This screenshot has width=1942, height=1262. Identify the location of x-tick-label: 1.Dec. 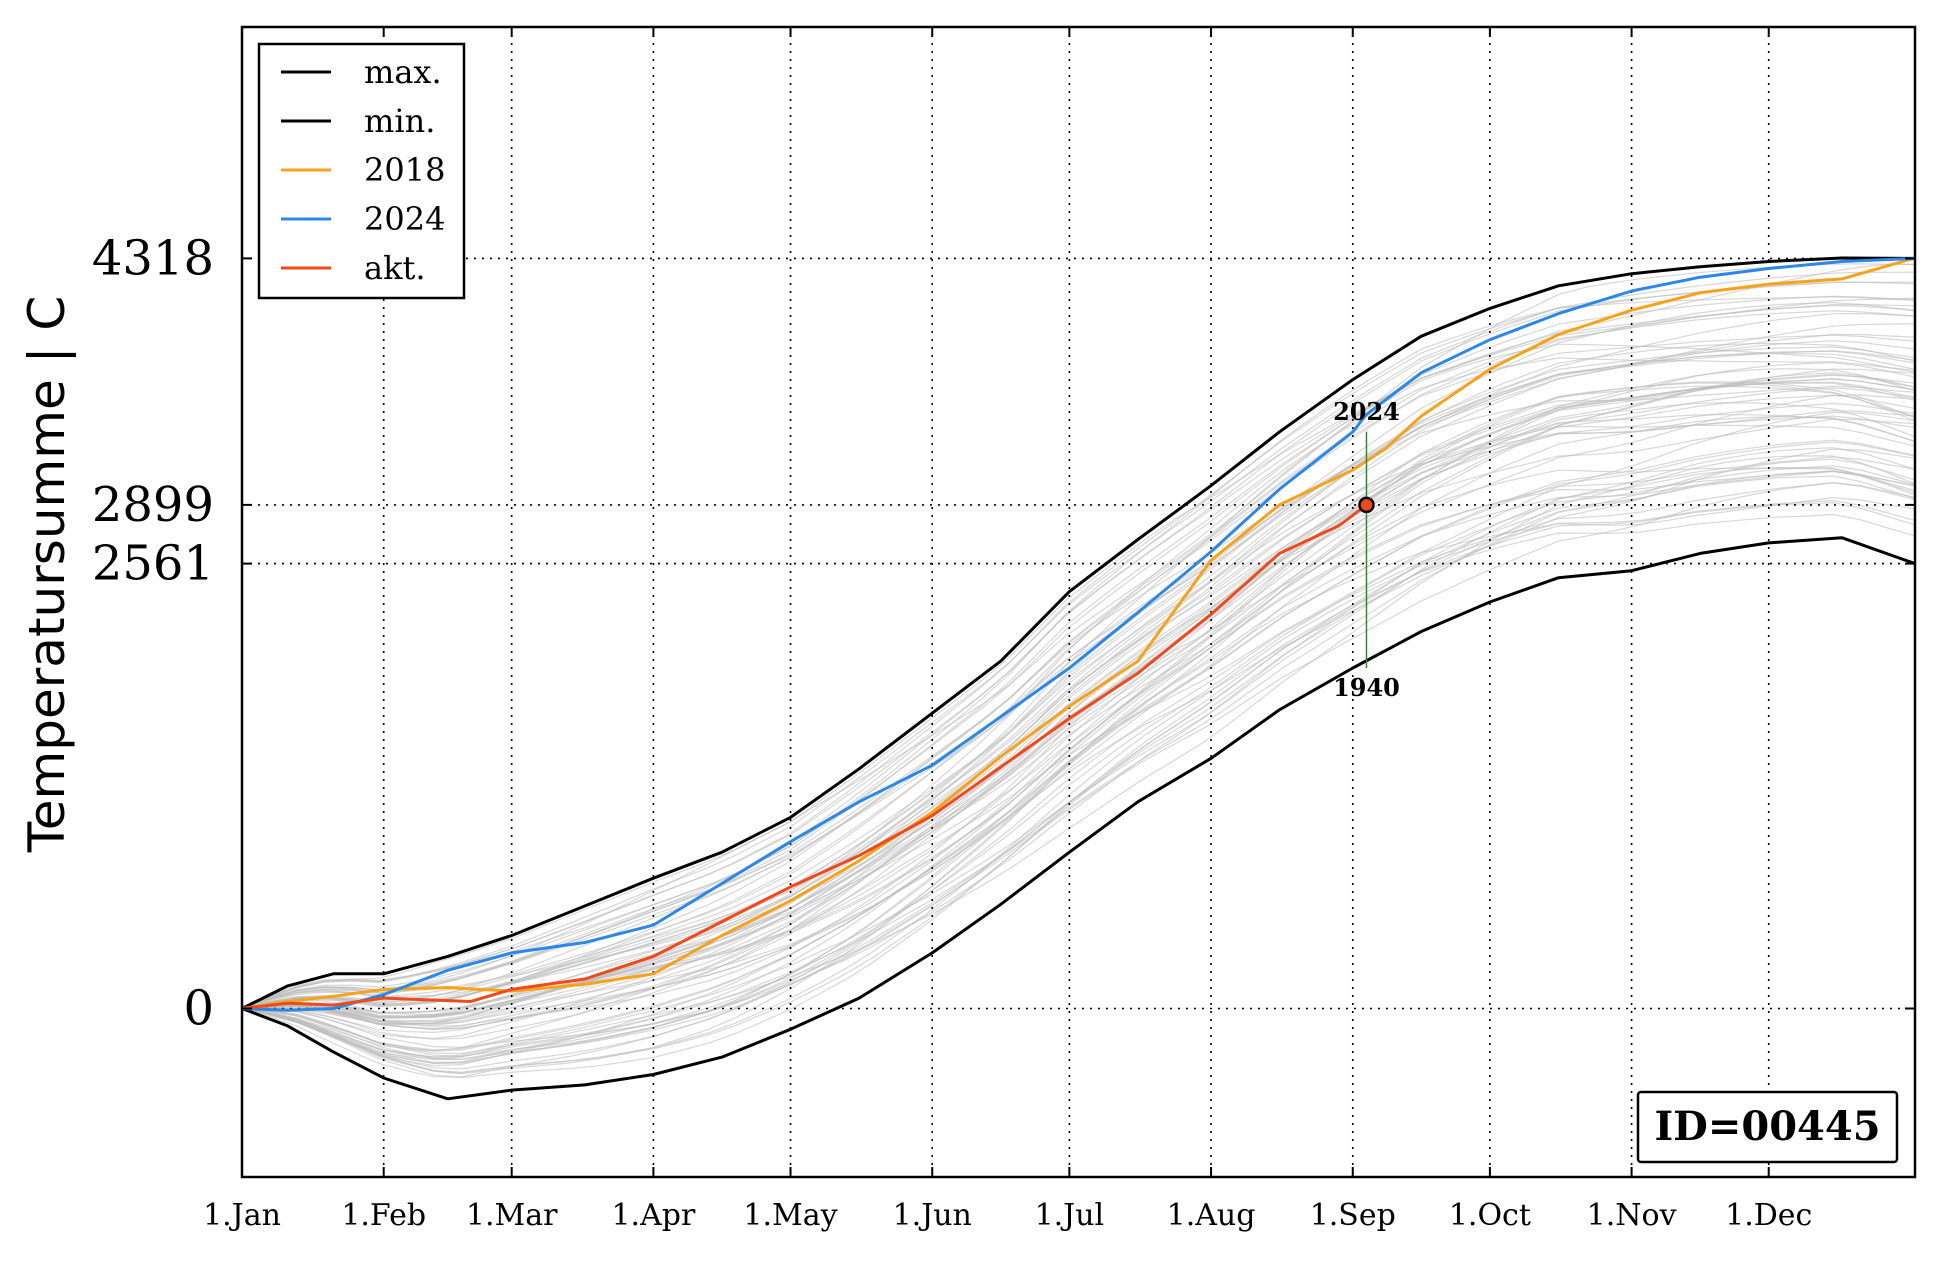
(1768, 1215).